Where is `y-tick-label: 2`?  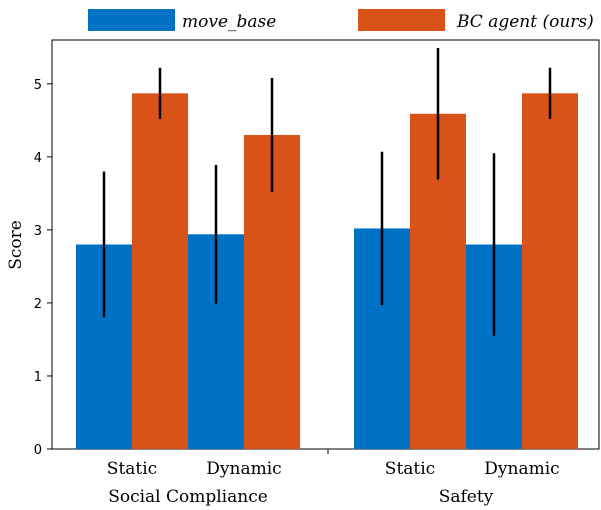 y-tick-label: 2 is located at coordinates (38, 304).